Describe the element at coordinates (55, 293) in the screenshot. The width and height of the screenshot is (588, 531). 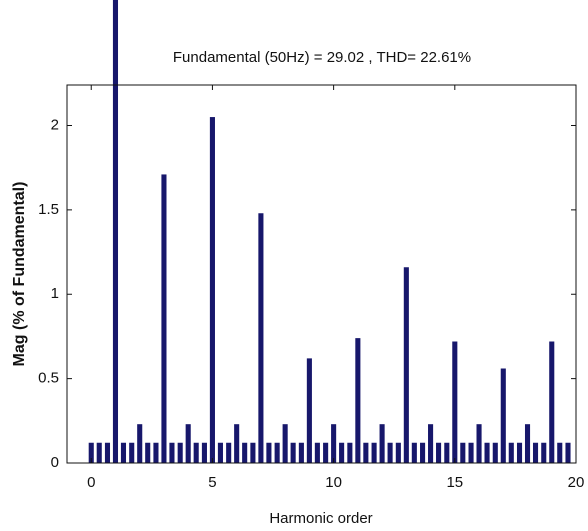
I see `y-tick-label: 1` at that location.